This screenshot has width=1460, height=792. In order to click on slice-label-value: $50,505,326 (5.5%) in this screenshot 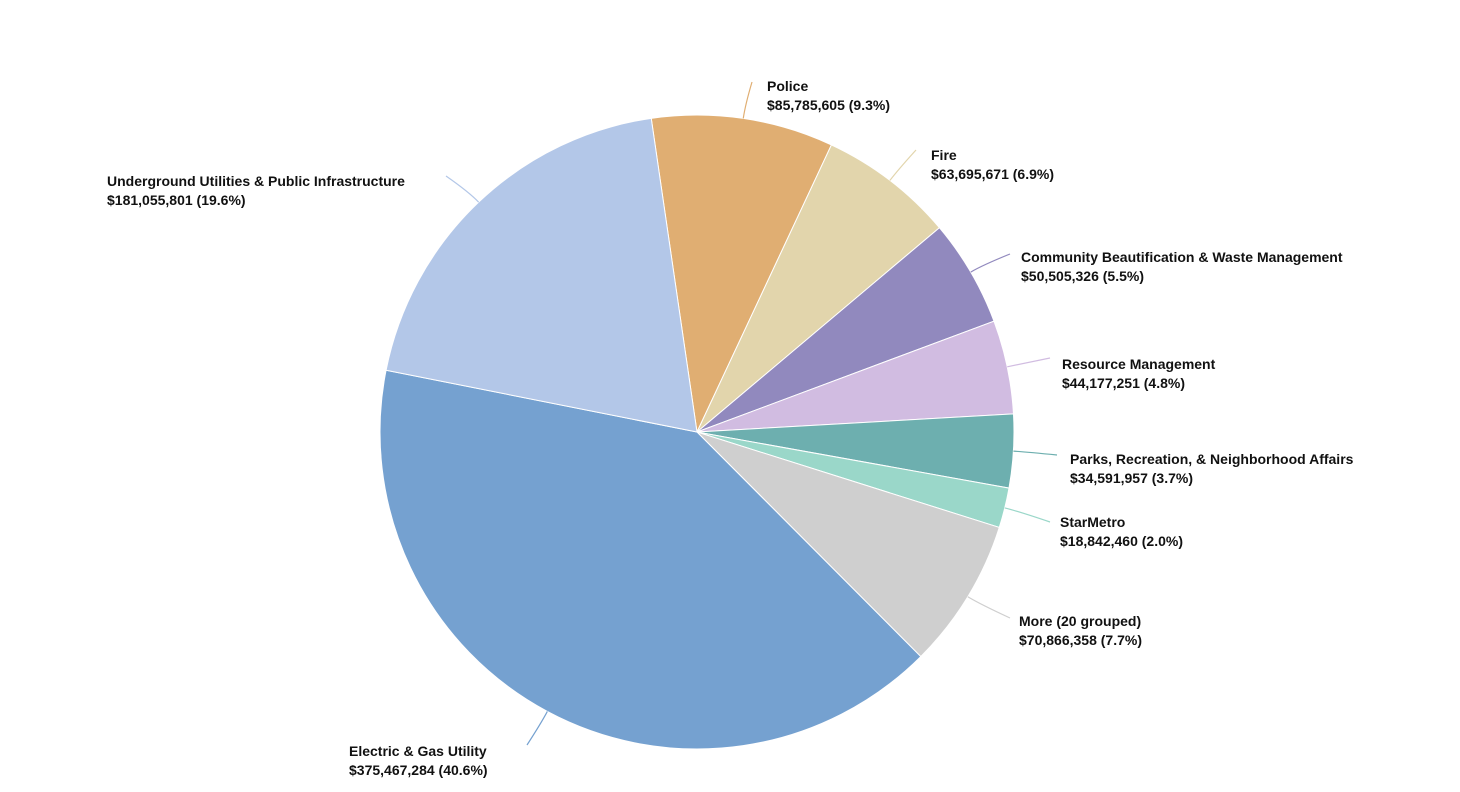, I will do `click(1082, 276)`.